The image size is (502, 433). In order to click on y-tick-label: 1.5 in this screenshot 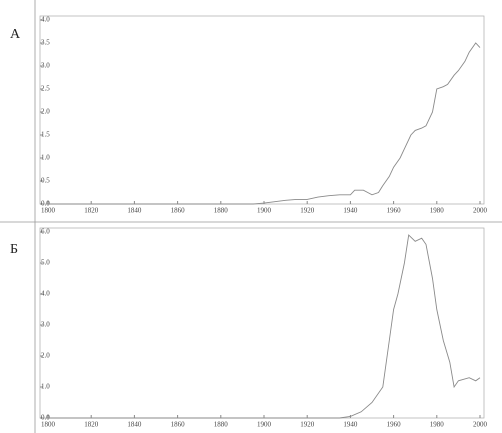, I will do `click(45, 135)`.